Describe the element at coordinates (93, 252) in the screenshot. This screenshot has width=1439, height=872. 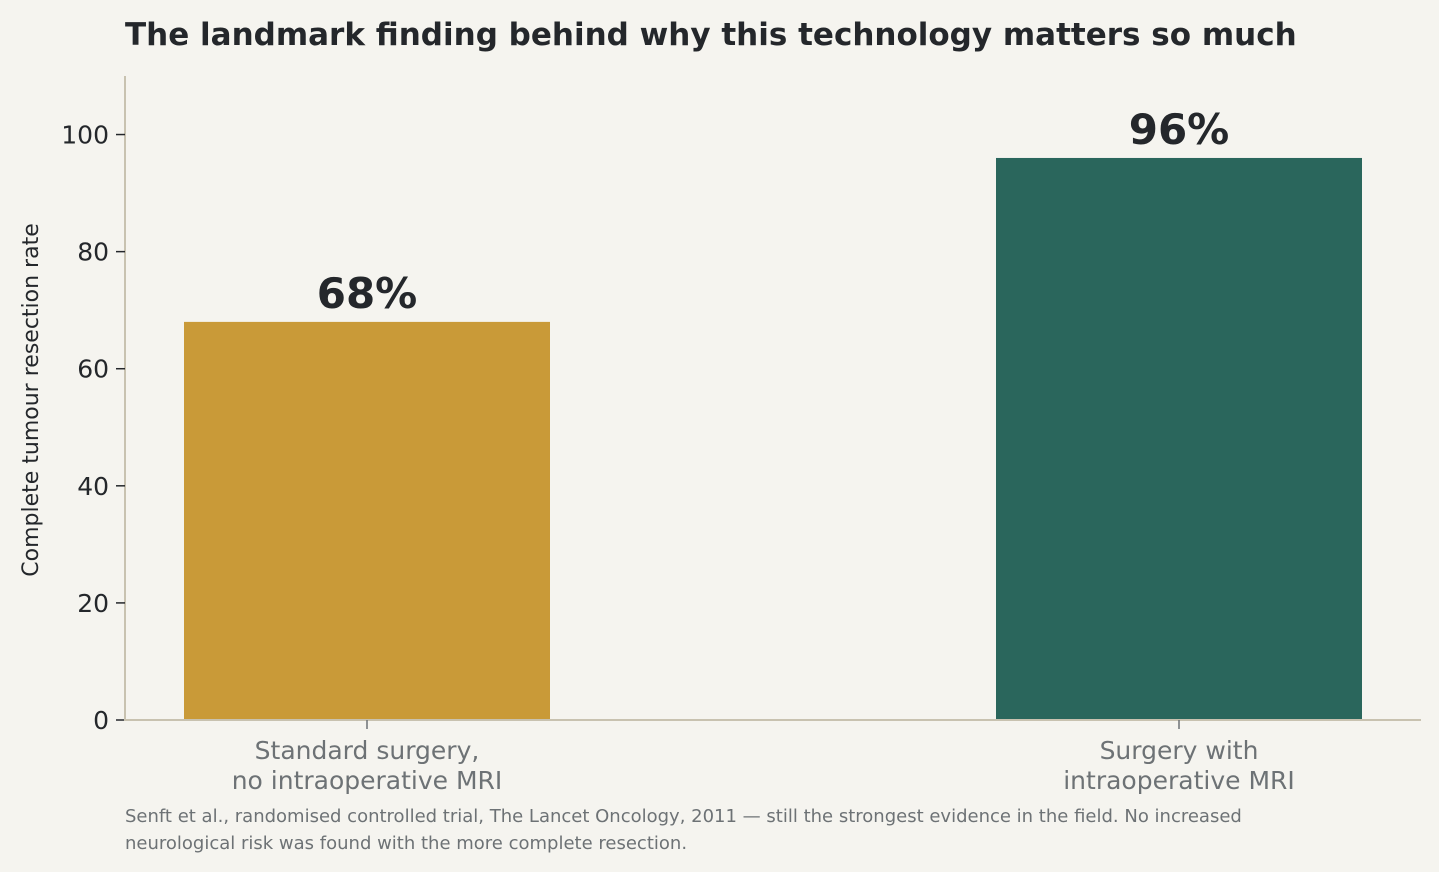
I see `y-tick-label: 80` at that location.